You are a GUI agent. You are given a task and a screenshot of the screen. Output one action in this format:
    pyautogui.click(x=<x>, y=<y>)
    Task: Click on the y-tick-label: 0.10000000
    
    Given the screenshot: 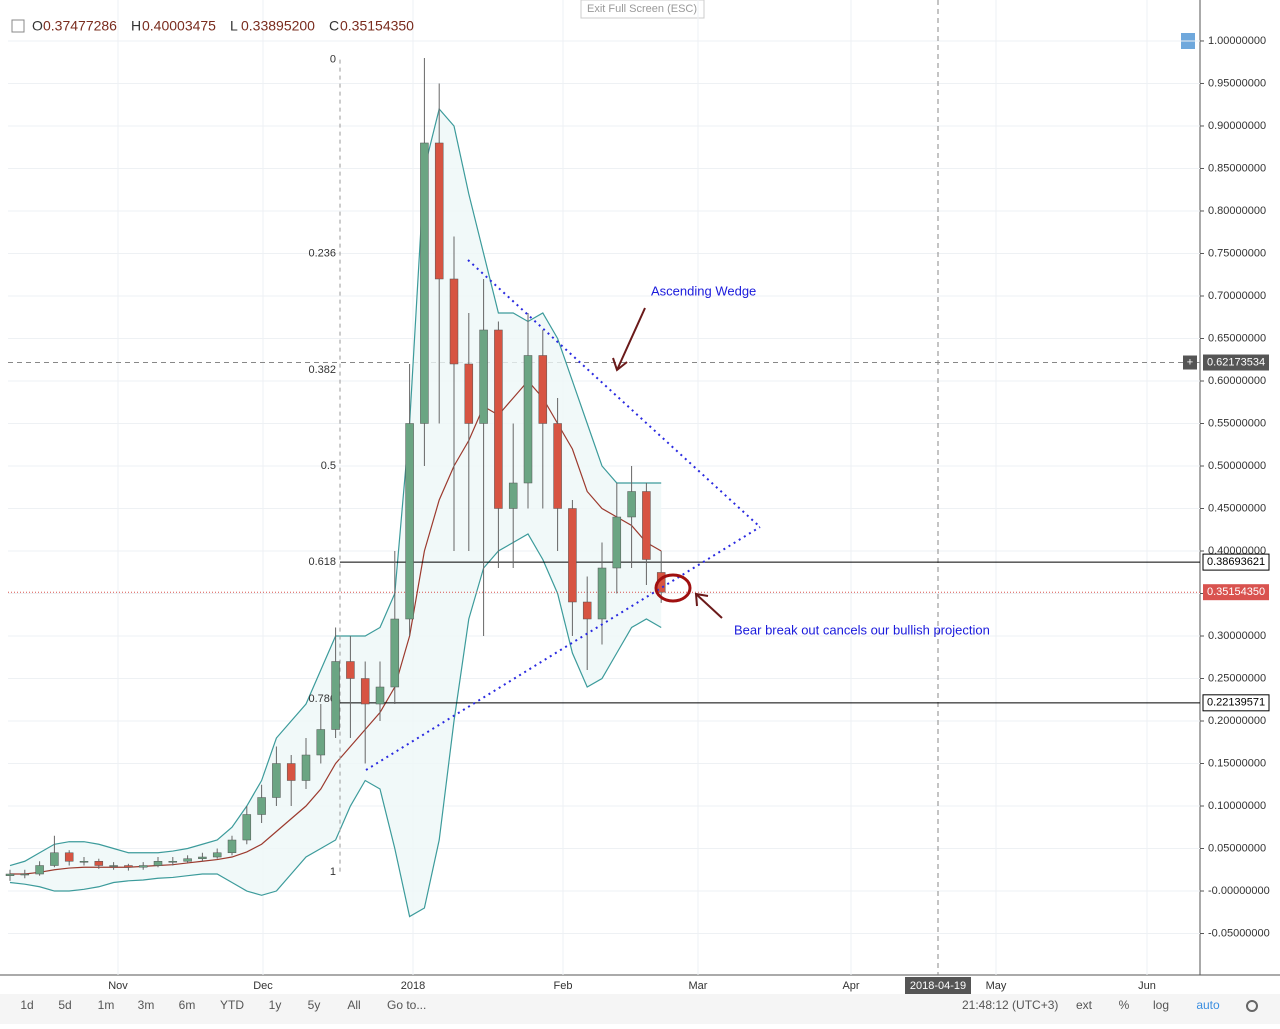 What is the action you would take?
    pyautogui.click(x=1237, y=806)
    